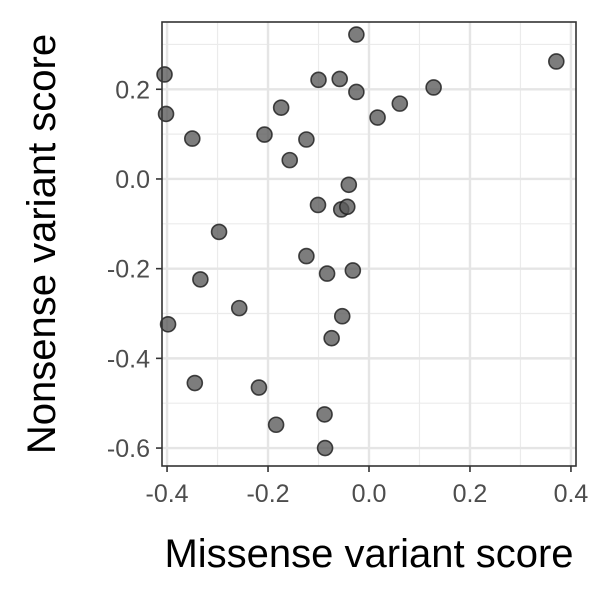 The image size is (600, 600). Describe the element at coordinates (267, 494) in the screenshot. I see `x-tick-label: -0.2` at that location.